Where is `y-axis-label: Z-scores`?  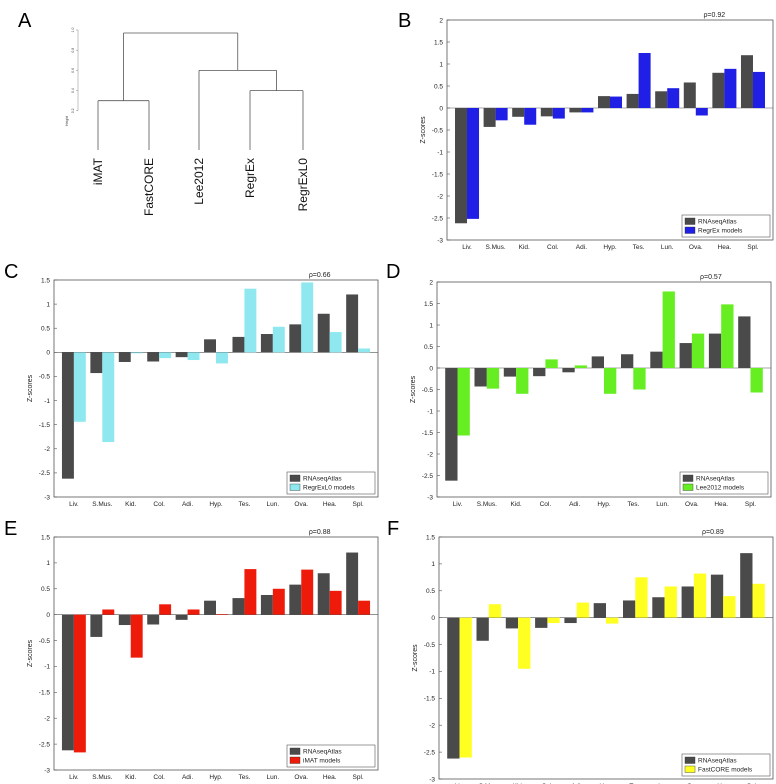
y-axis-label: Z-scores is located at coordinates (30, 388).